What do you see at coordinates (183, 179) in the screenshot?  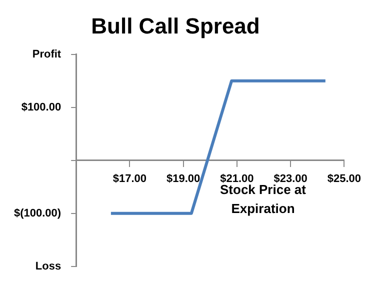 I see `x-tick-label: $19.00` at bounding box center [183, 179].